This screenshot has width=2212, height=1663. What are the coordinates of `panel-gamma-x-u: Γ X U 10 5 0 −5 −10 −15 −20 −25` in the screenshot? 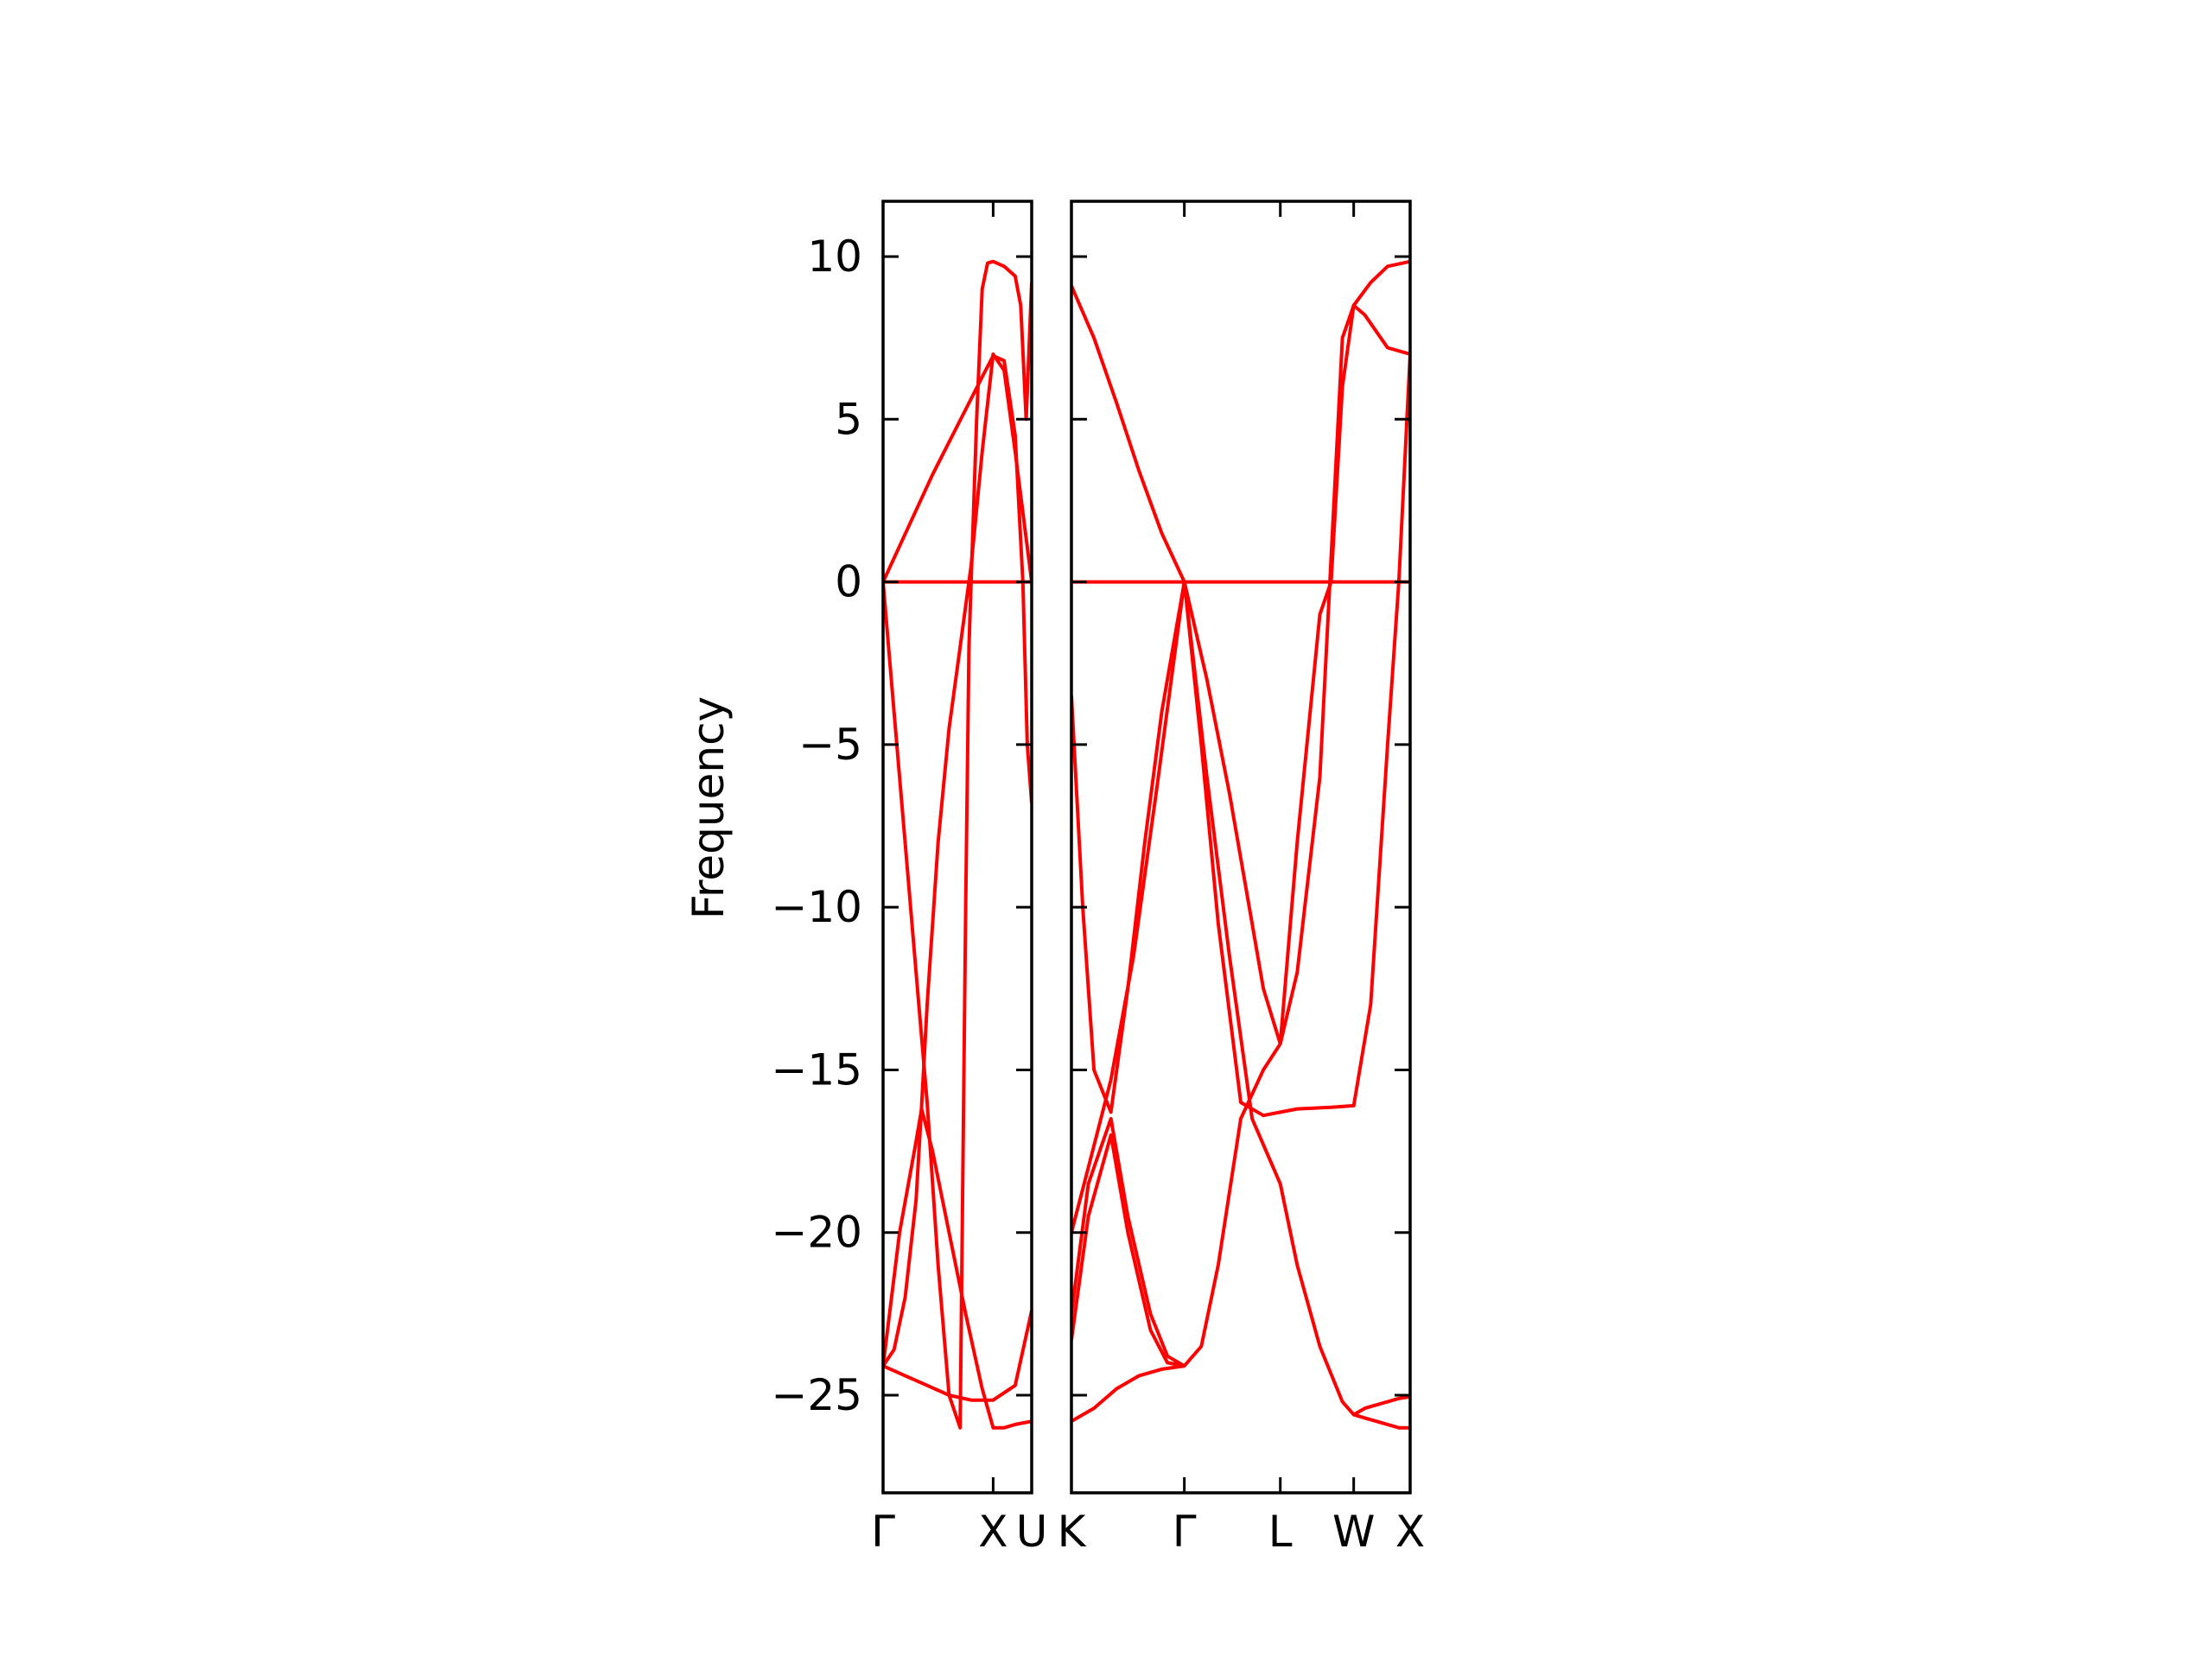 It's located at (909, 879).